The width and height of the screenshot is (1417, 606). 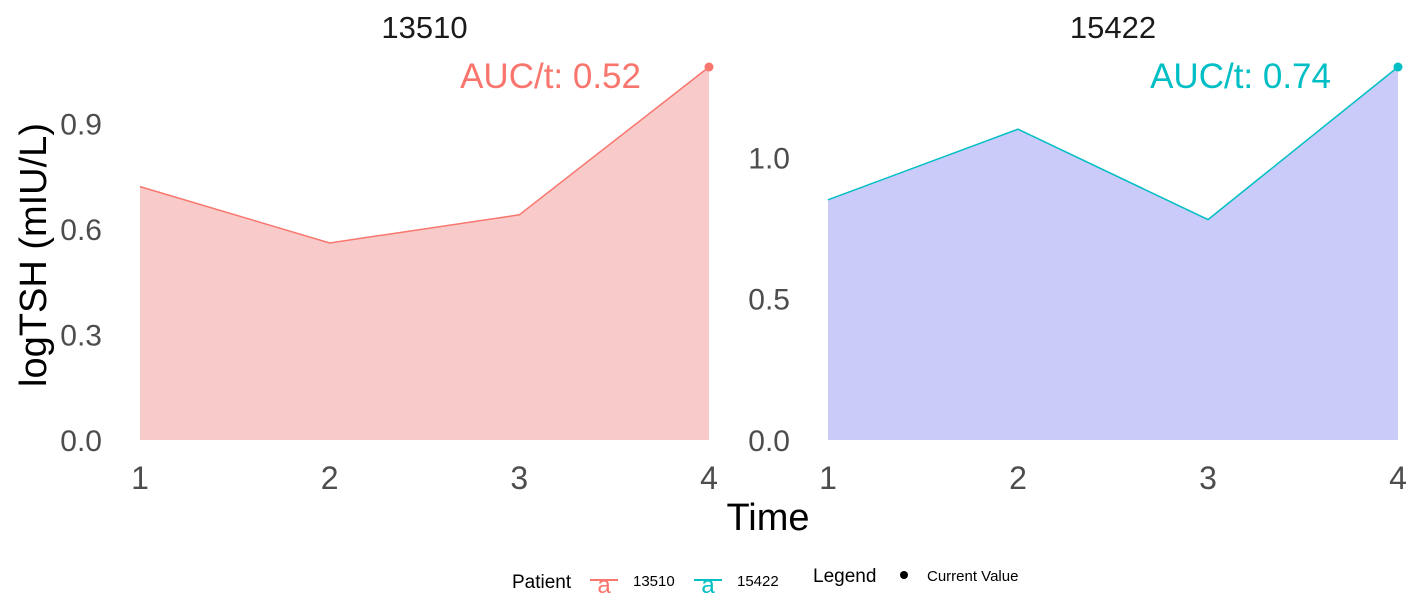 What do you see at coordinates (1398, 478) in the screenshot?
I see `x-tick-label-15422: 4` at bounding box center [1398, 478].